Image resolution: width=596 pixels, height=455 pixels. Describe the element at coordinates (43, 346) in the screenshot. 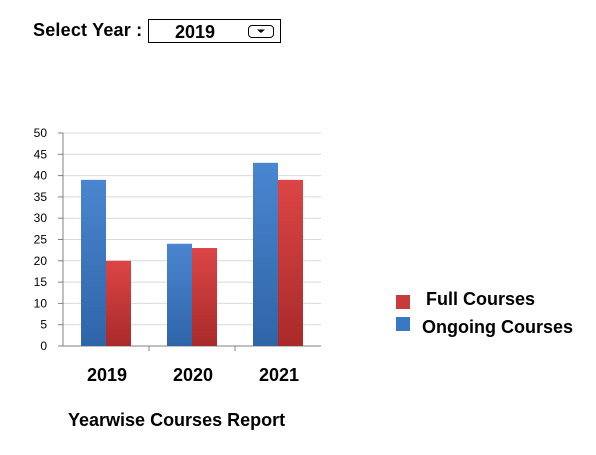

I see `y-tick-label: 0` at that location.